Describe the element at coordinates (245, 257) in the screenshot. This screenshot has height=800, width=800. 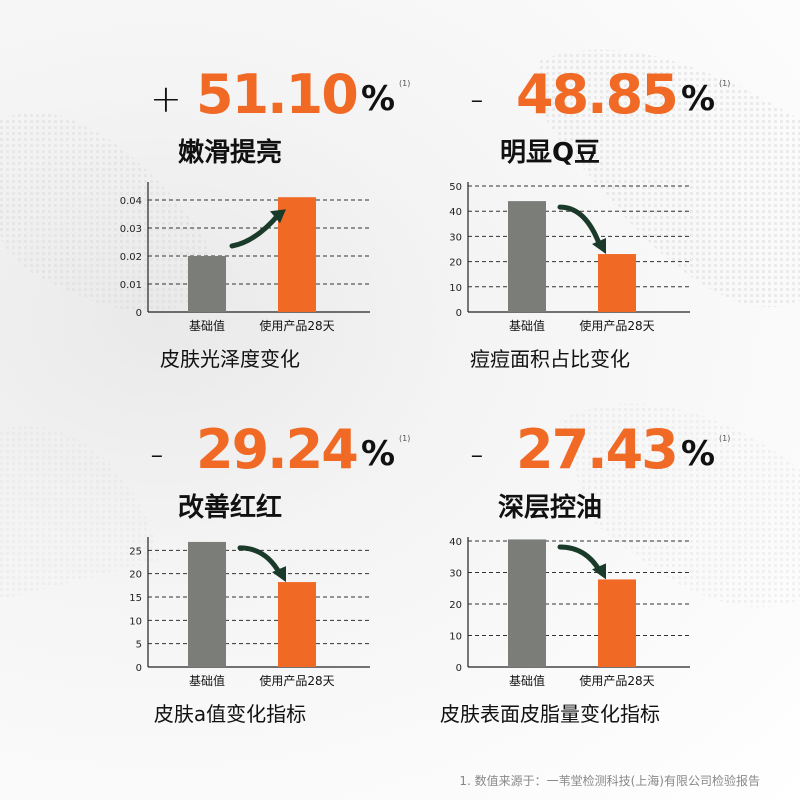
I see `bar-chart: 0 0.01 0.02 0.03 0.04 基础值 使用产品28天` at that location.